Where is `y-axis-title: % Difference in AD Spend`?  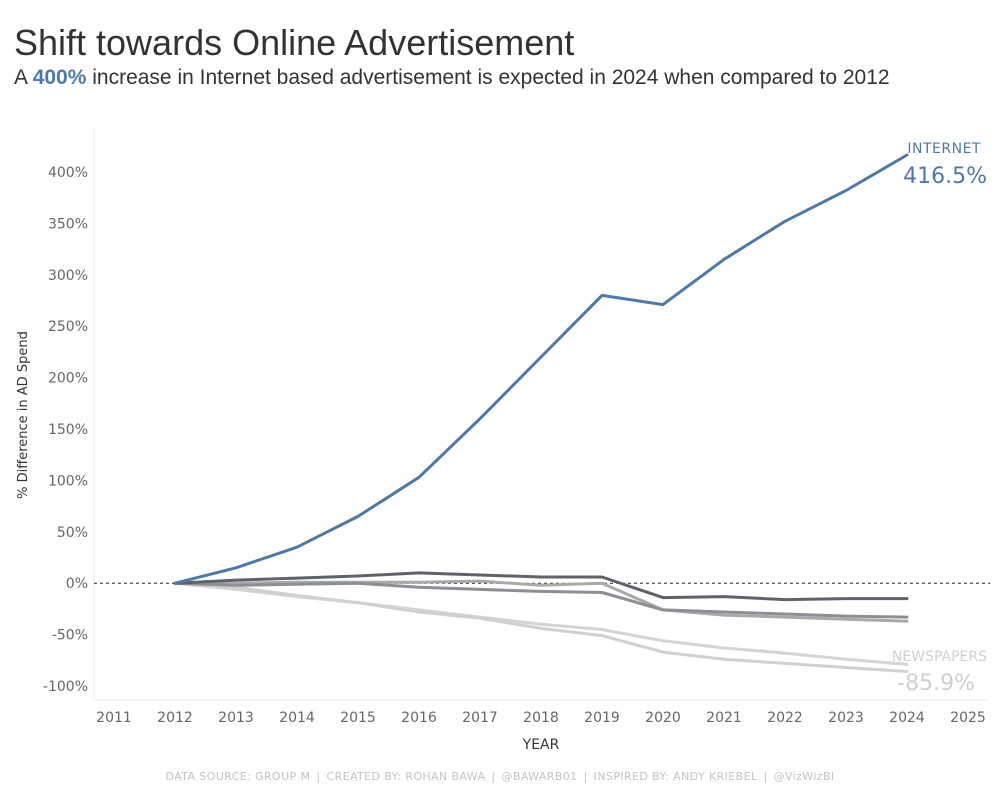
y-axis-title: % Difference in AD Spend is located at coordinates (23, 415).